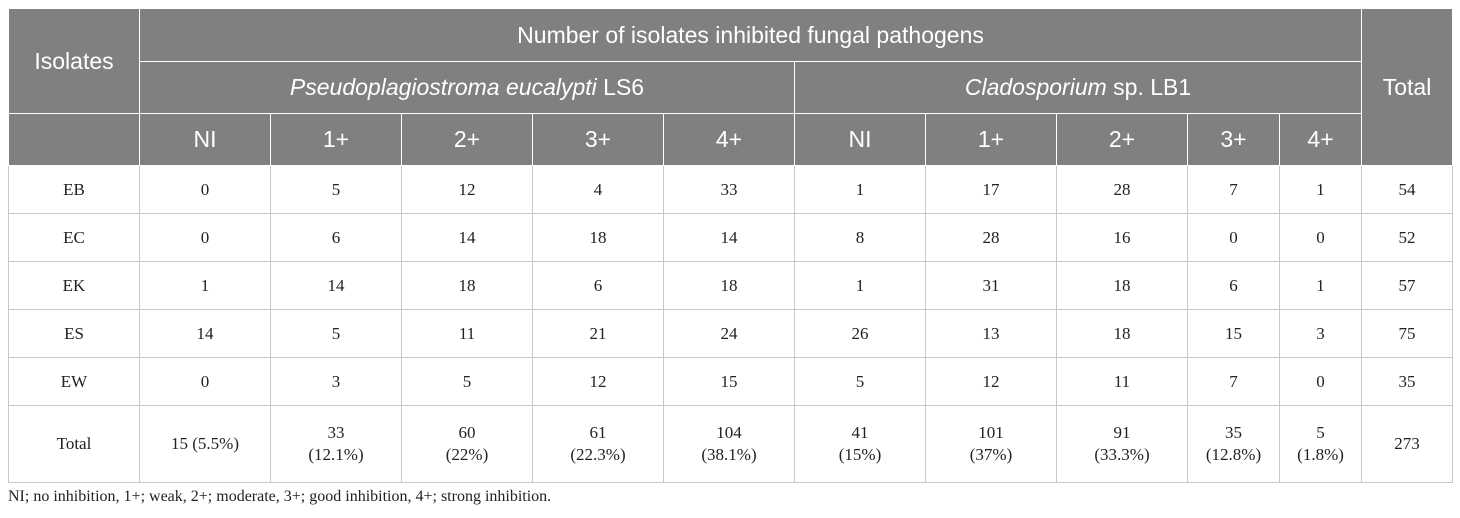 Image resolution: width=1460 pixels, height=518 pixels. I want to click on total-value-cell: 5 (1.8%), so click(1320, 444).